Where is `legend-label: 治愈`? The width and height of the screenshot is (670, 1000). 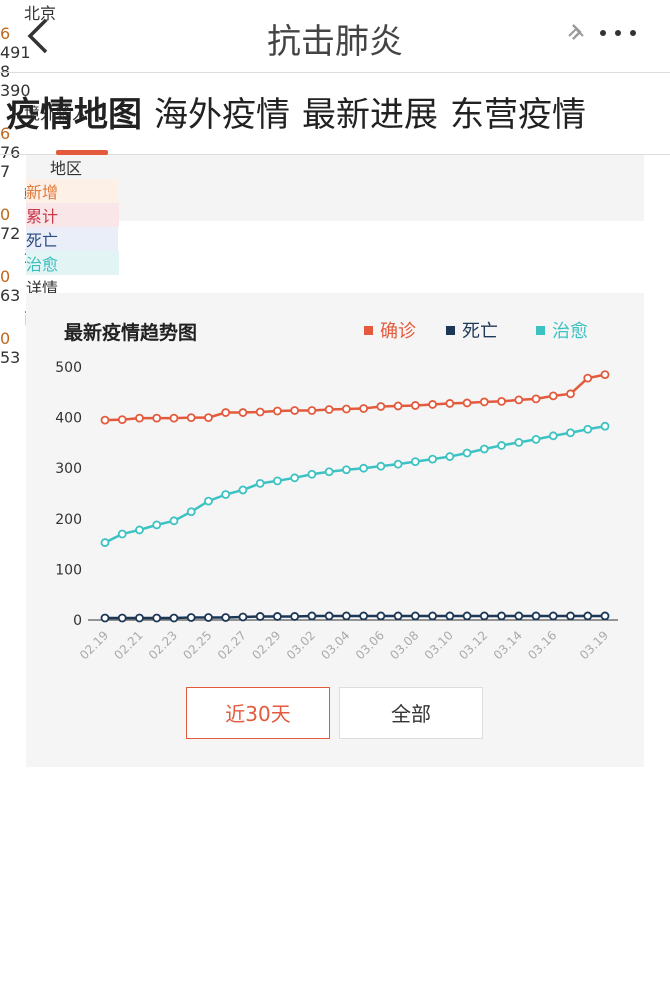
legend-label: 治愈 is located at coordinates (570, 331).